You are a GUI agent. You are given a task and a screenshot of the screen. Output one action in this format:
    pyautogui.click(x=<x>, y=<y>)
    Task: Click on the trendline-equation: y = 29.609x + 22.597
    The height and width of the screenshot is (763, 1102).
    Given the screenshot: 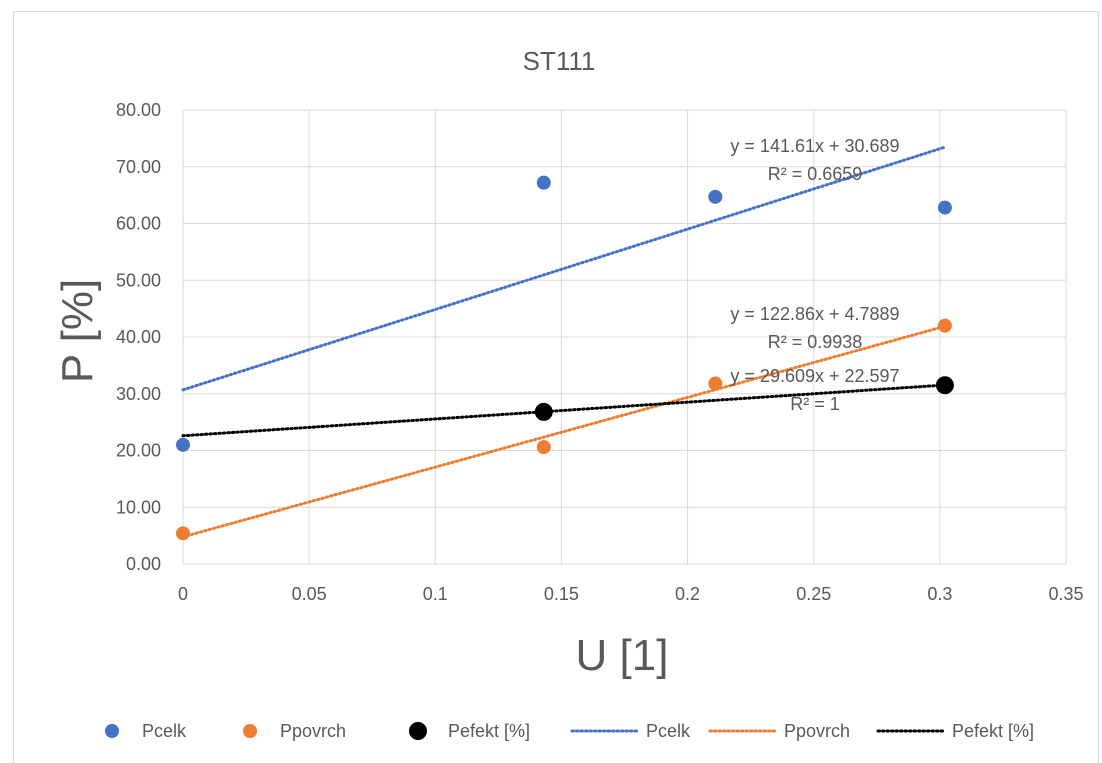 What is the action you would take?
    pyautogui.click(x=814, y=376)
    